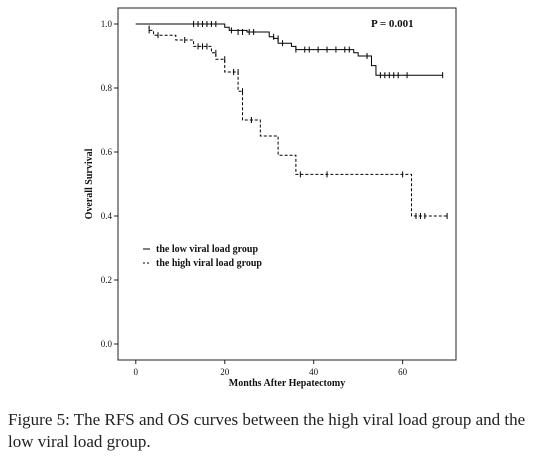  I want to click on y-tick-label: 0.4, so click(107, 216).